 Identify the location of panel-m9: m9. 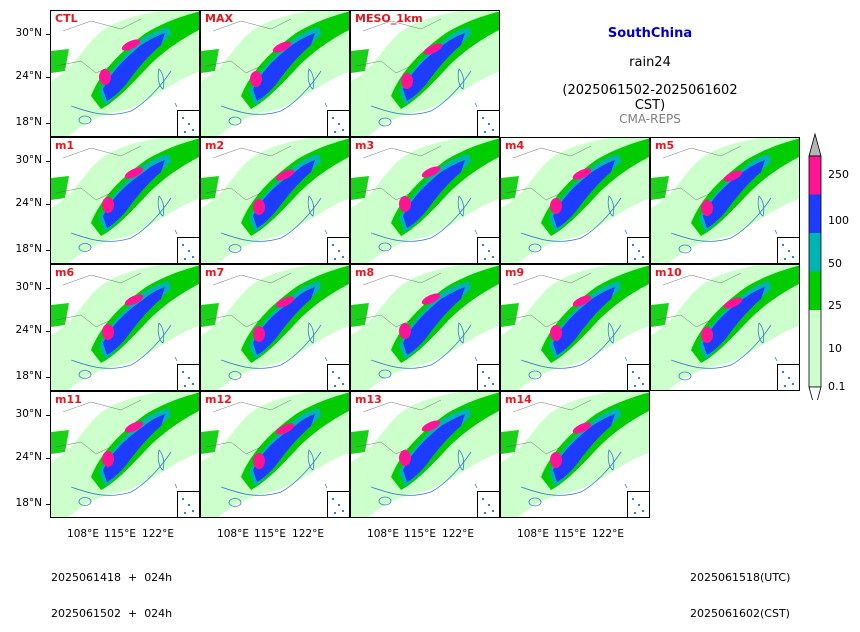
(575, 327).